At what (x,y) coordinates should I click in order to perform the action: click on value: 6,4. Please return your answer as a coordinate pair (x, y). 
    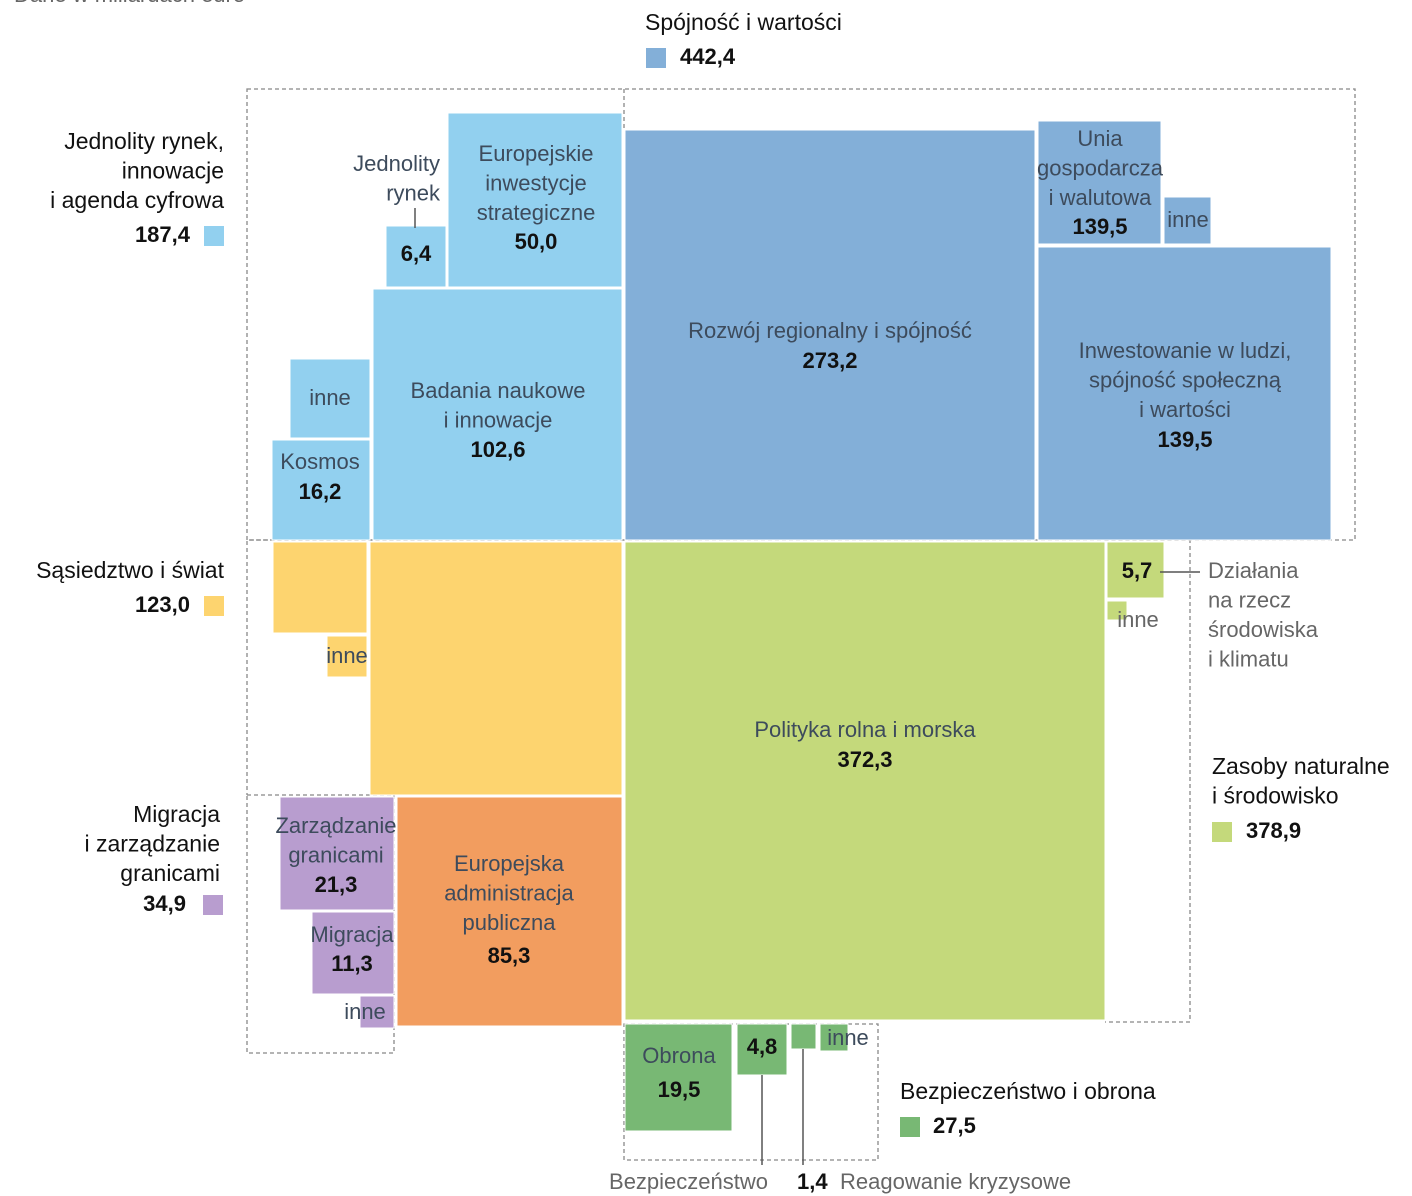
    Looking at the image, I should click on (416, 253).